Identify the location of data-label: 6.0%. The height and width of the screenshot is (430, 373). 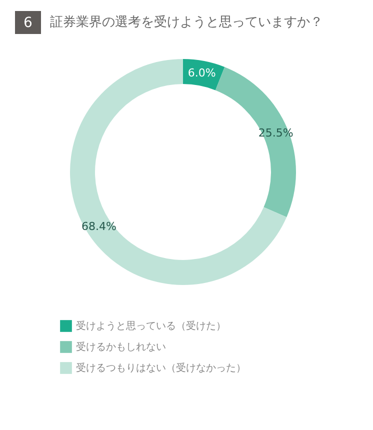
(202, 73).